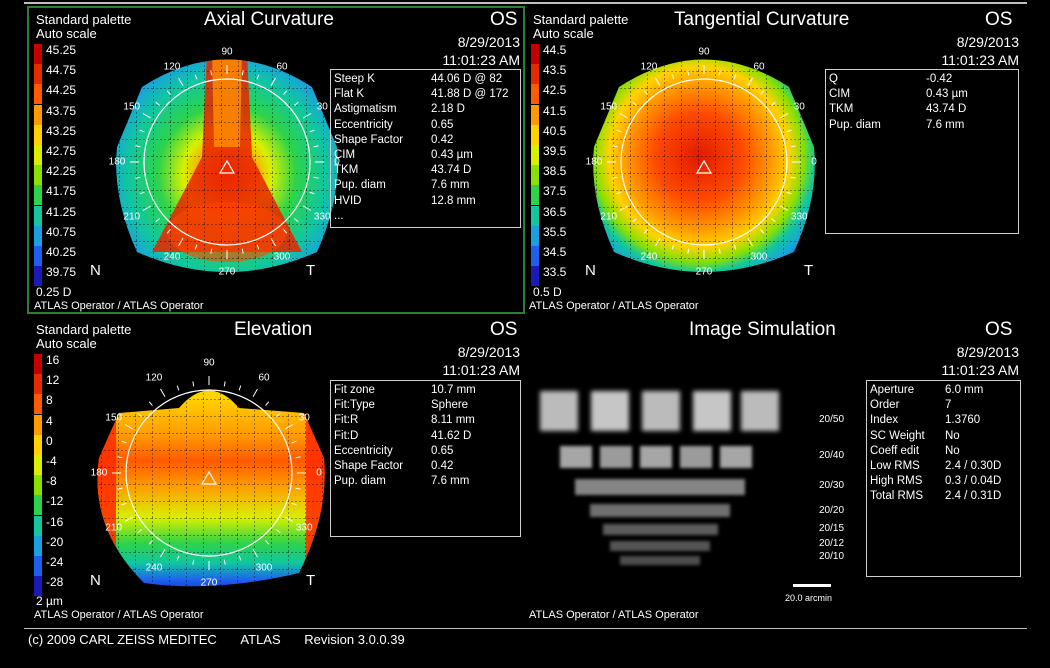 This screenshot has height=668, width=1050. I want to click on axial-topography-map, so click(227, 162).